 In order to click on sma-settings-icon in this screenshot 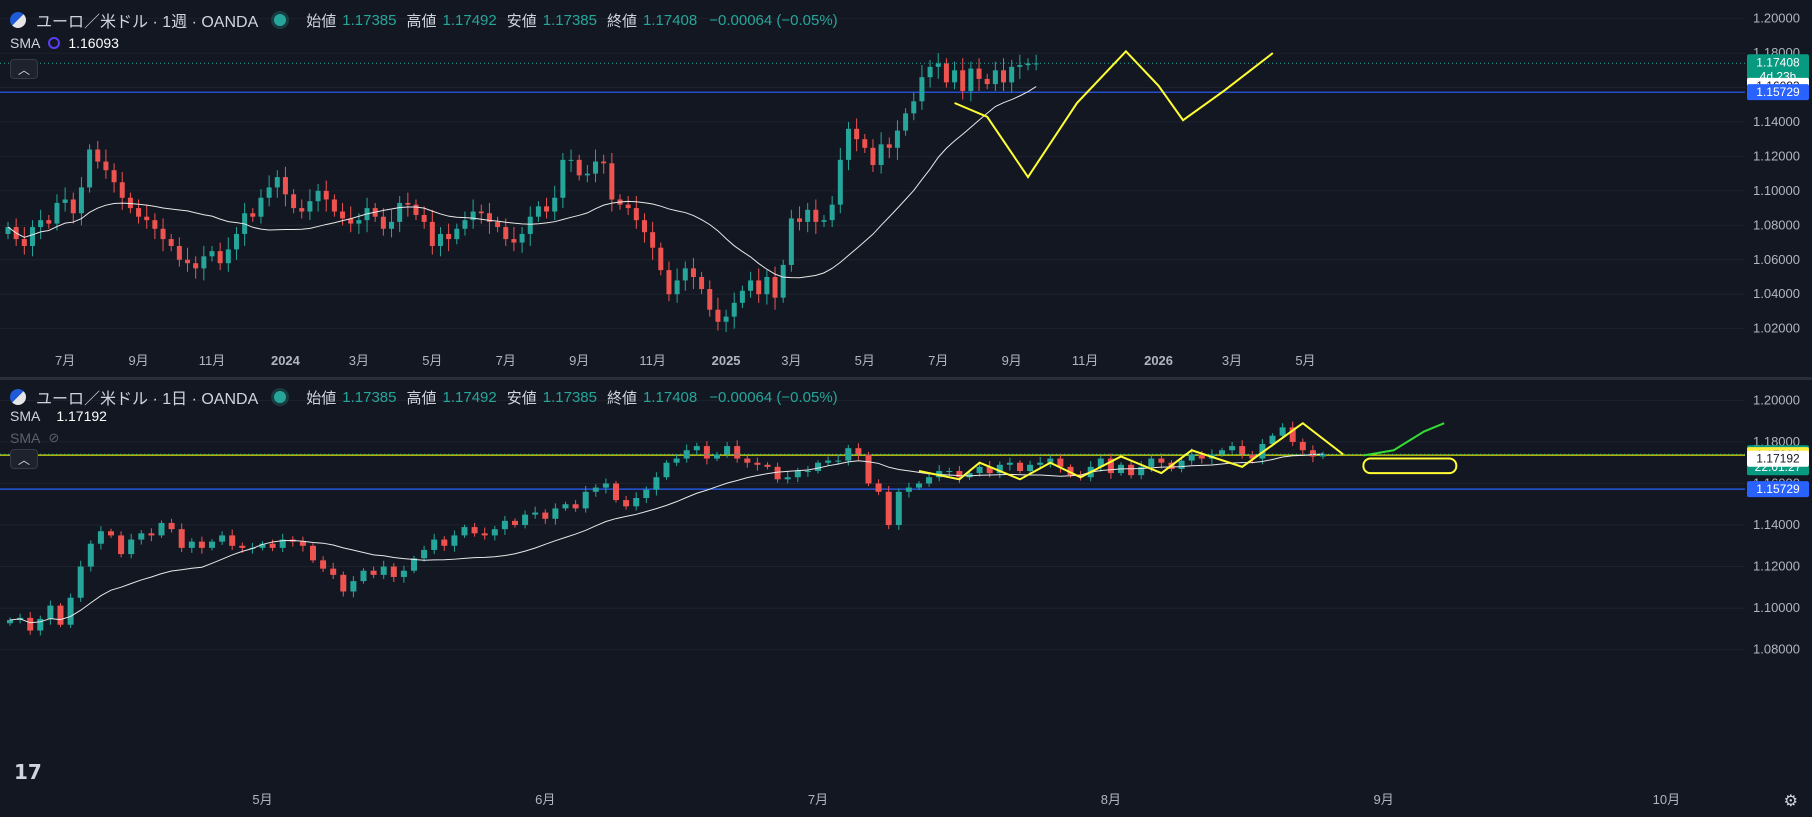, I will do `click(54, 43)`.